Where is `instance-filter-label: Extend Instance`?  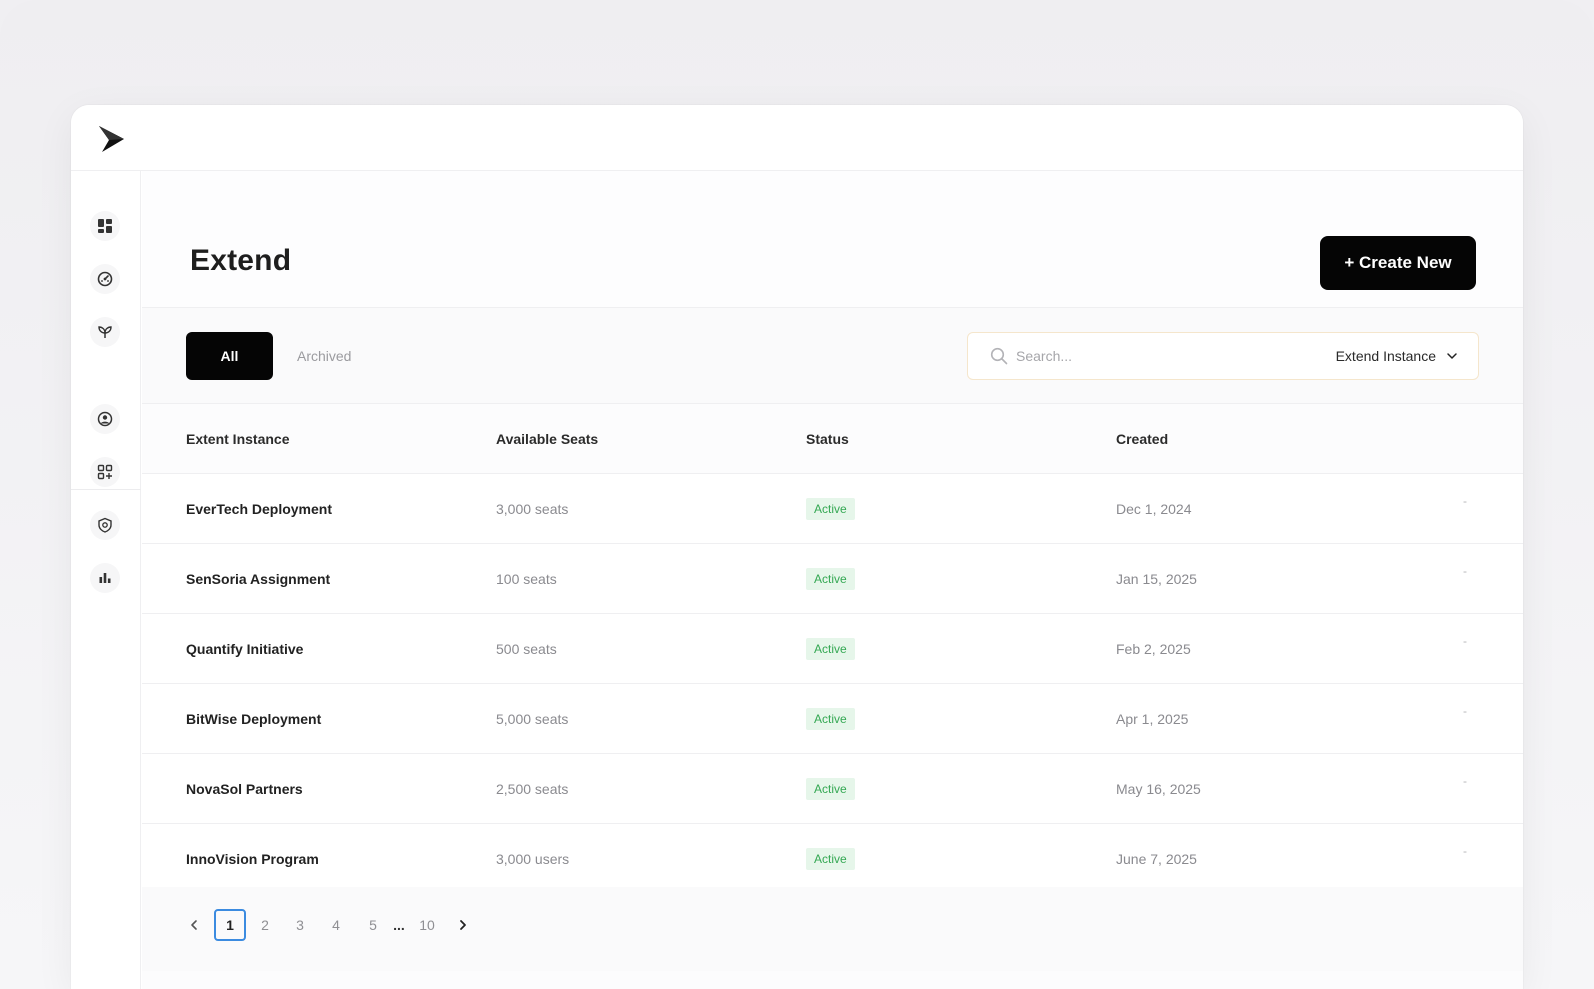
instance-filter-label: Extend Instance is located at coordinates (1385, 356).